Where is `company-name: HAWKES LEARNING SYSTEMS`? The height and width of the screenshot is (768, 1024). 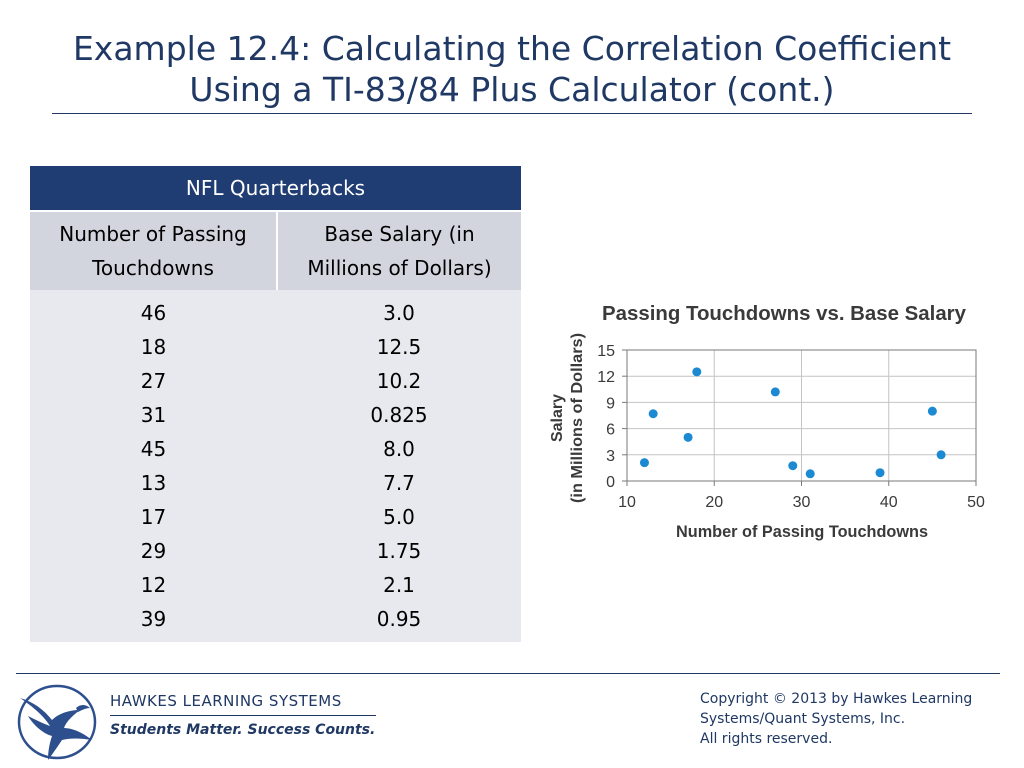
company-name: HAWKES LEARNING SYSTEMS is located at coordinates (226, 701).